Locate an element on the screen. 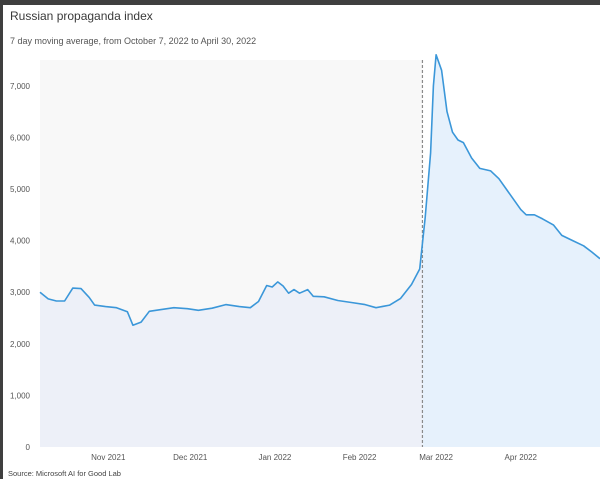 This screenshot has height=479, width=600. y-tick-label: 5,000 is located at coordinates (20, 189).